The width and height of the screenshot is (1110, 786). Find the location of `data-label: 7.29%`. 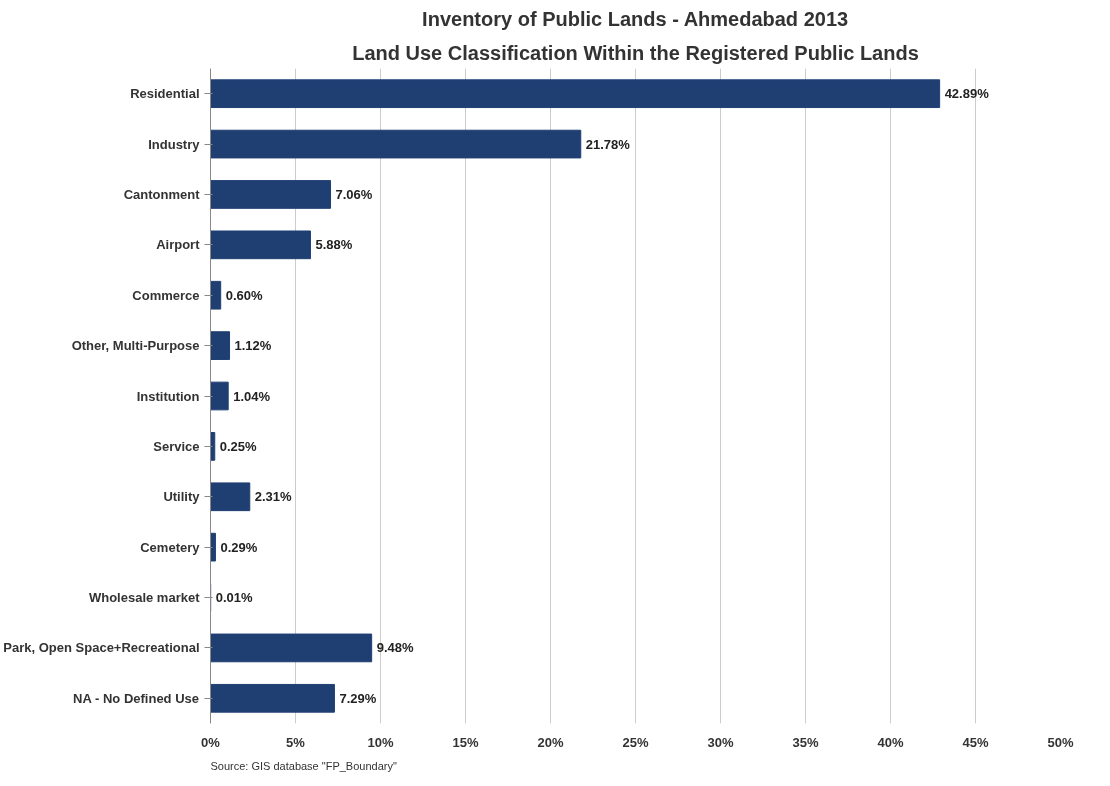

data-label: 7.29% is located at coordinates (358, 698).